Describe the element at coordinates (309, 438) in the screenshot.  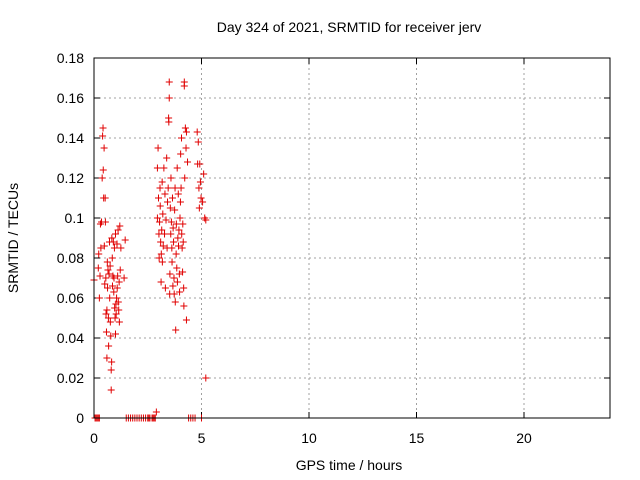
I see `x-tick-label: 10` at that location.